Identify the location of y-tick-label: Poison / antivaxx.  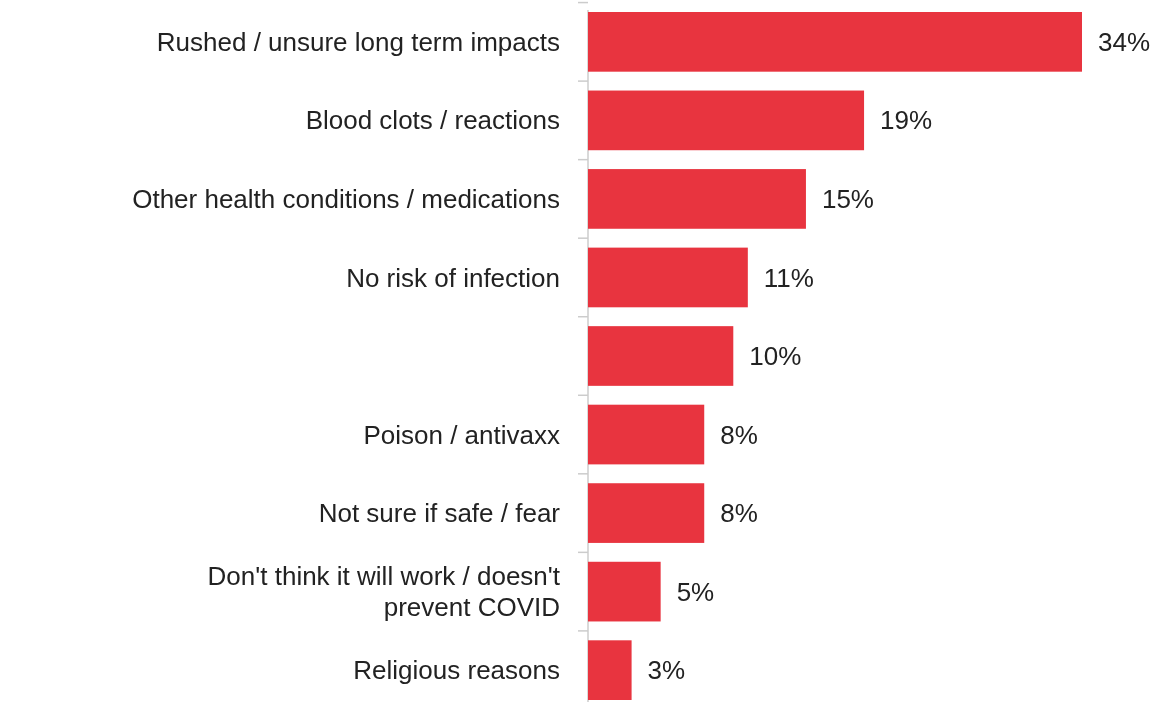
(461, 434).